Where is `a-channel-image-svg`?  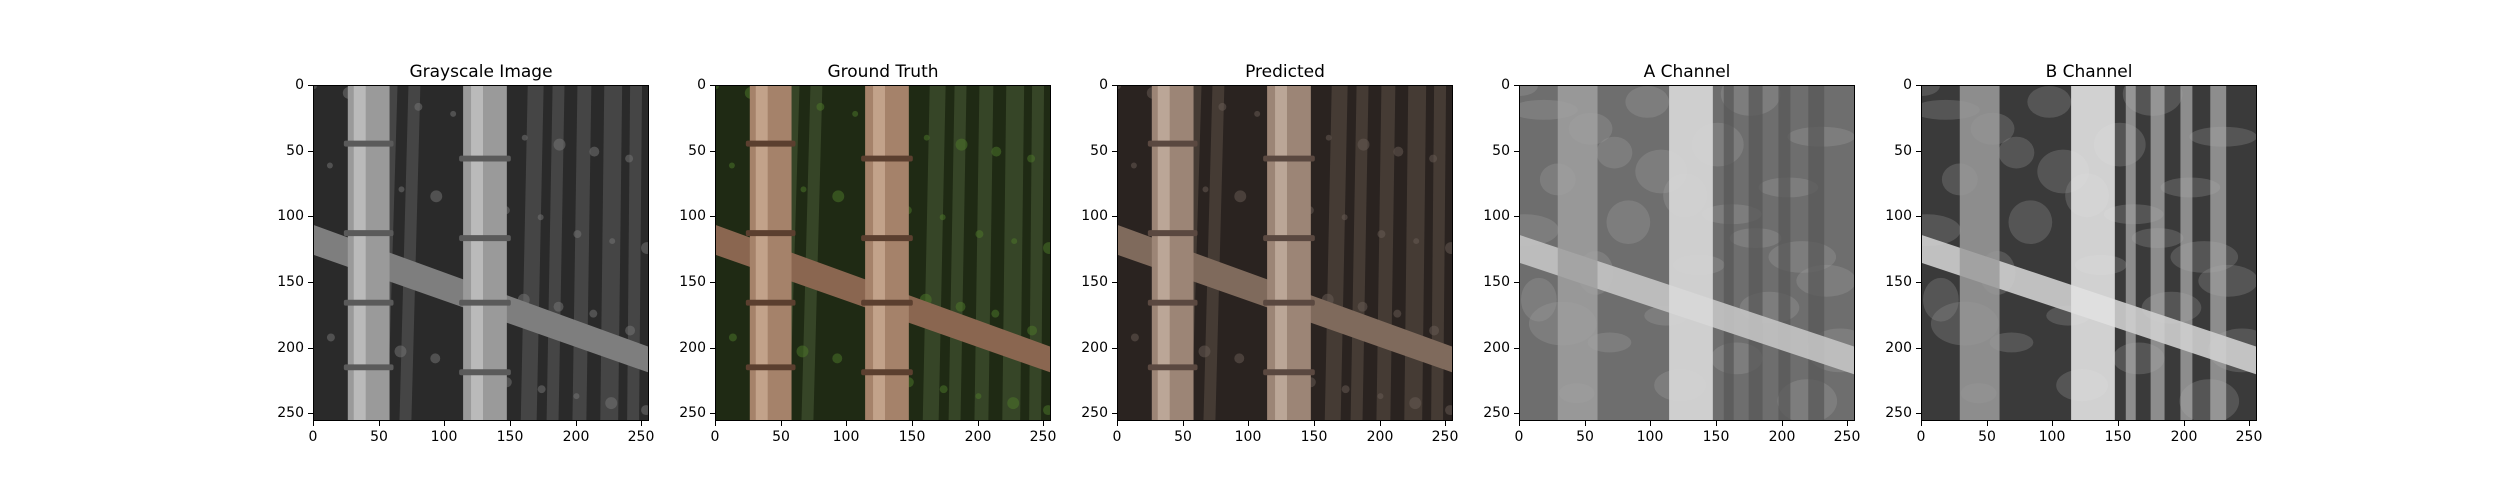
a-channel-image-svg is located at coordinates (1687, 253).